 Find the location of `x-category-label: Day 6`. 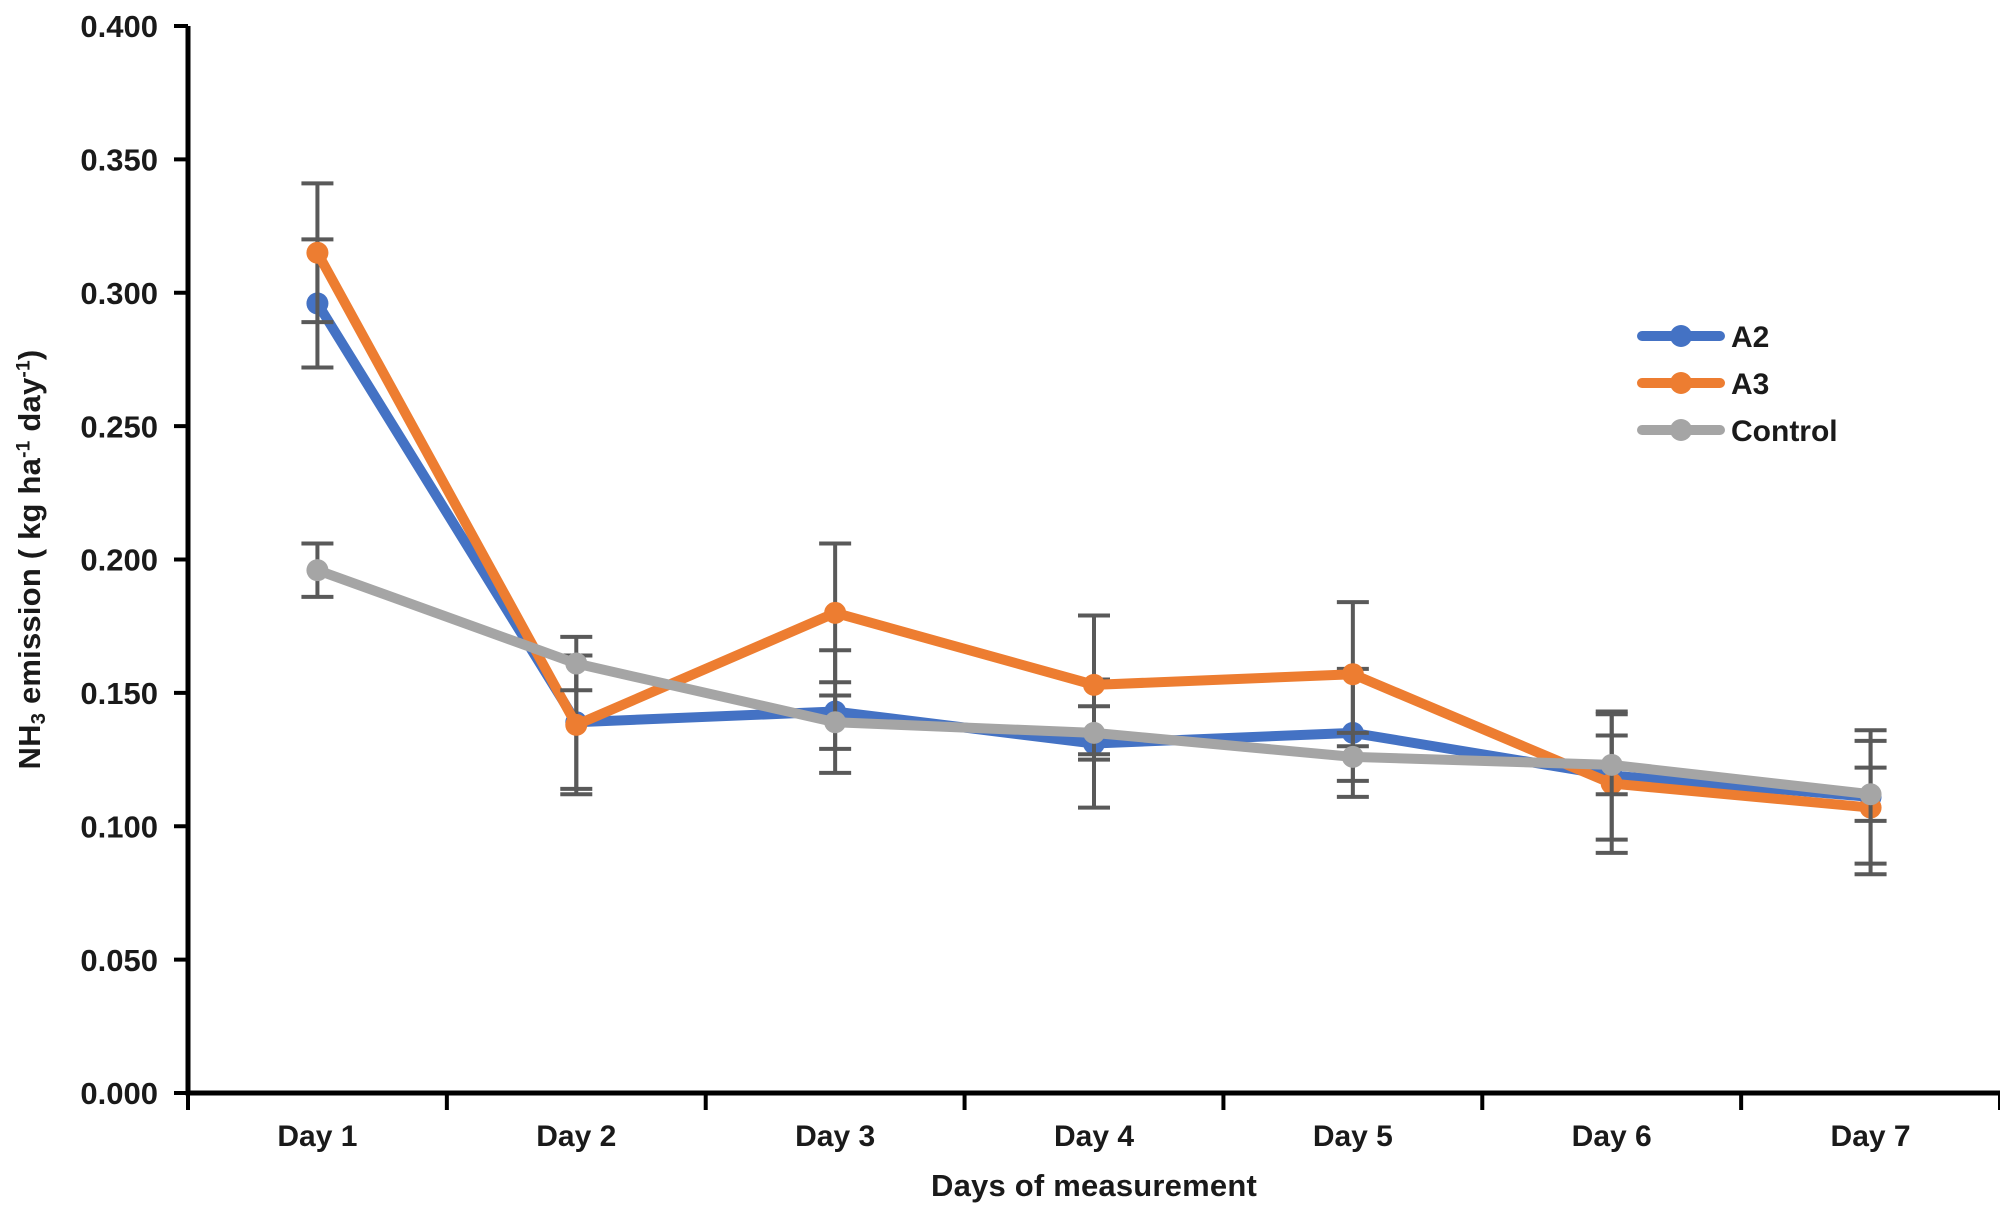

x-category-label: Day 6 is located at coordinates (1612, 1136).